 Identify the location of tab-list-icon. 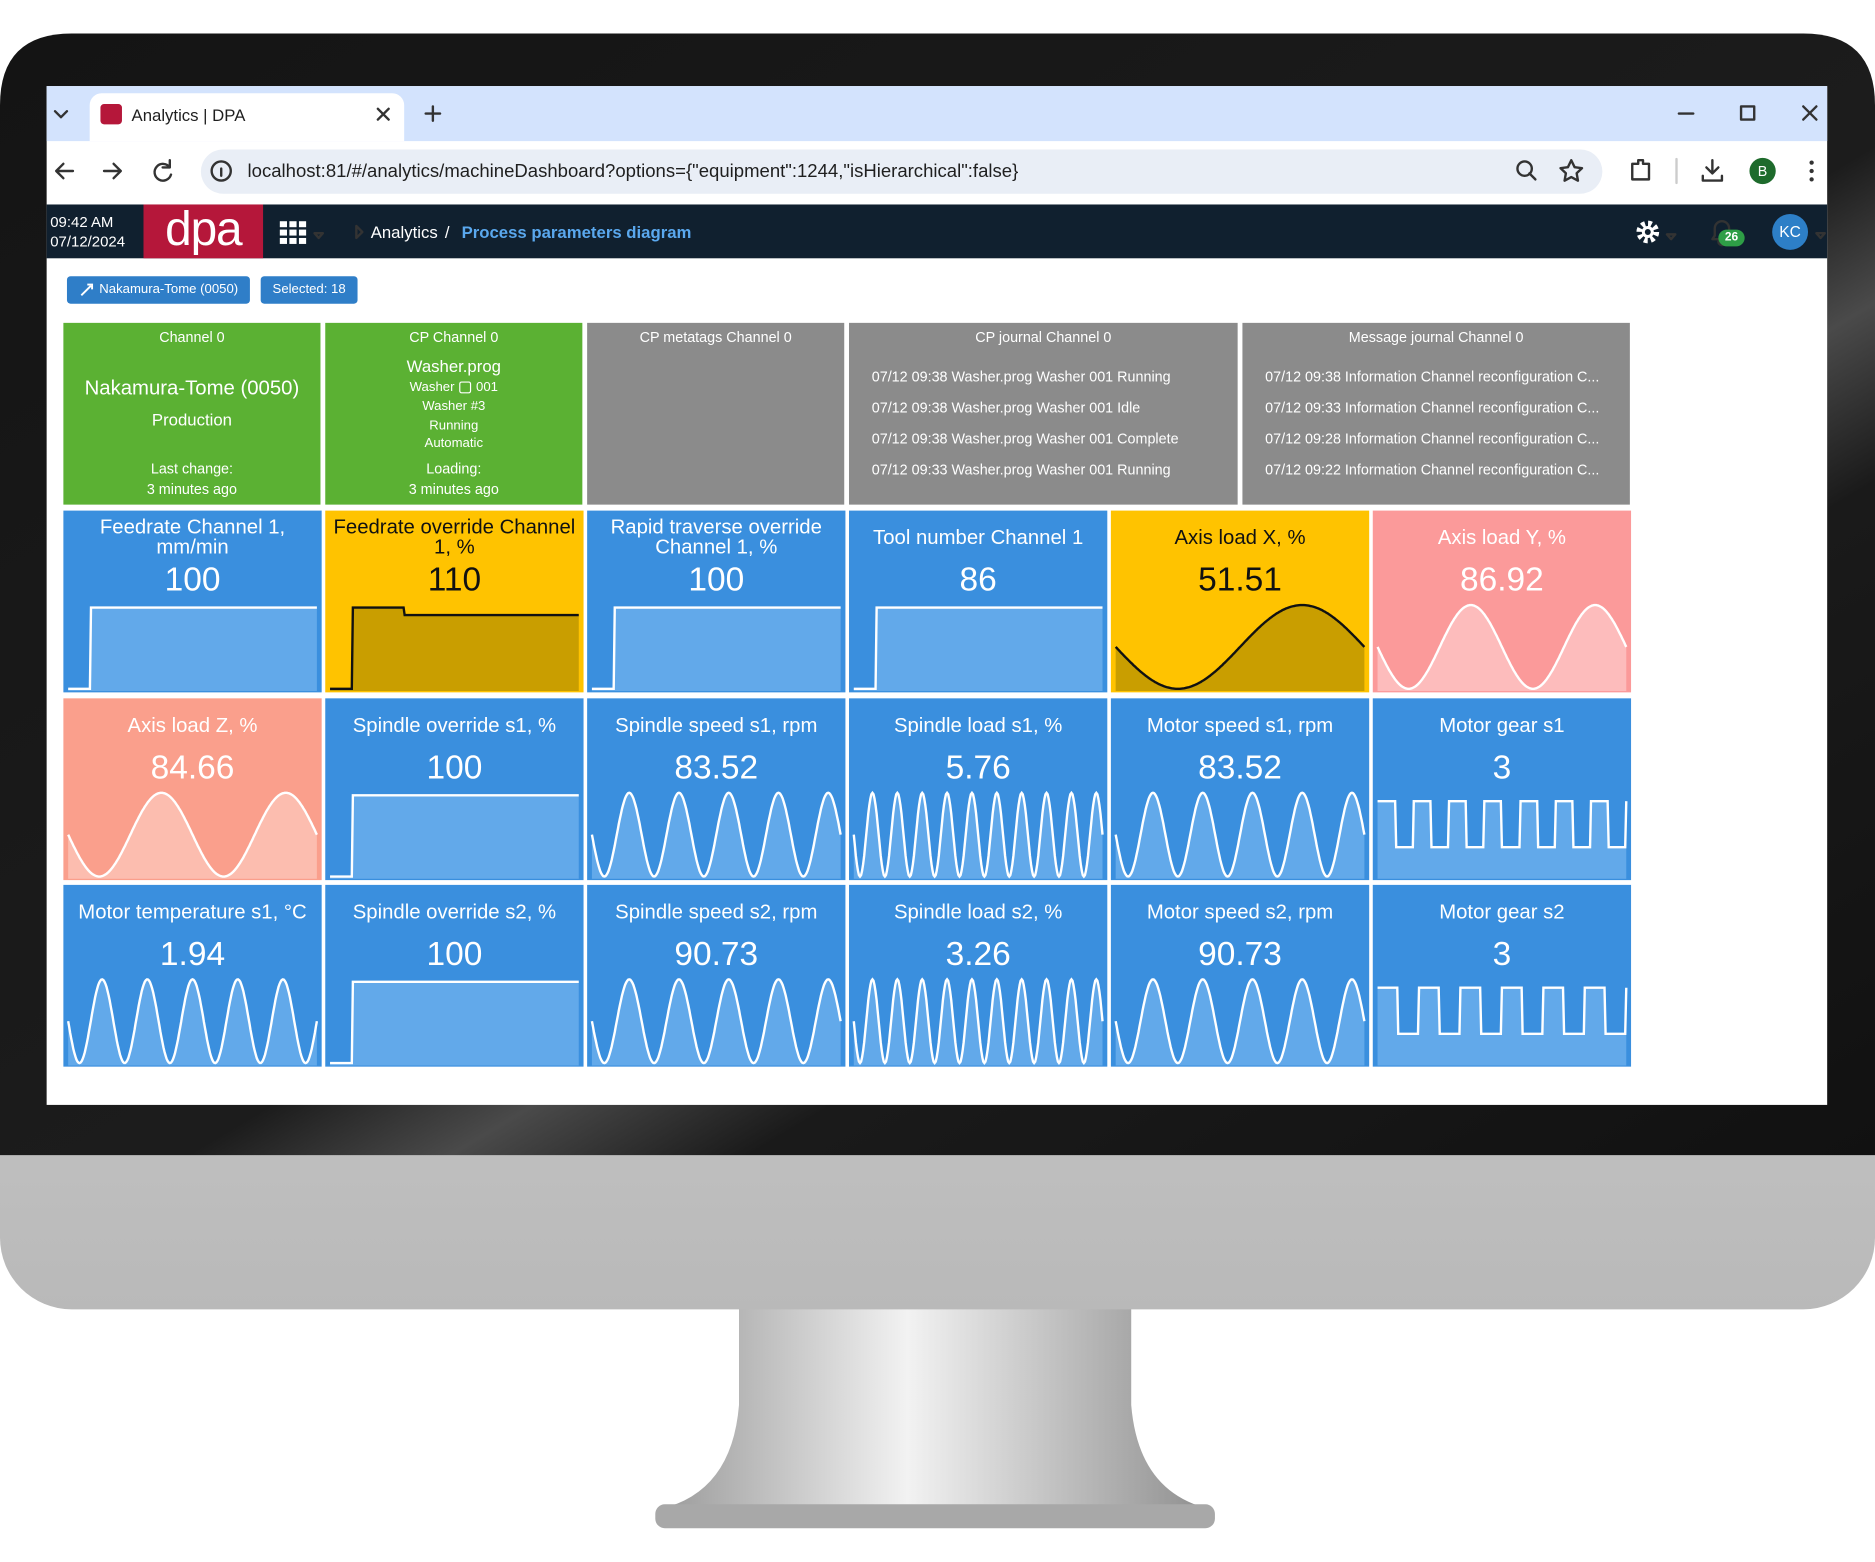
(61, 114).